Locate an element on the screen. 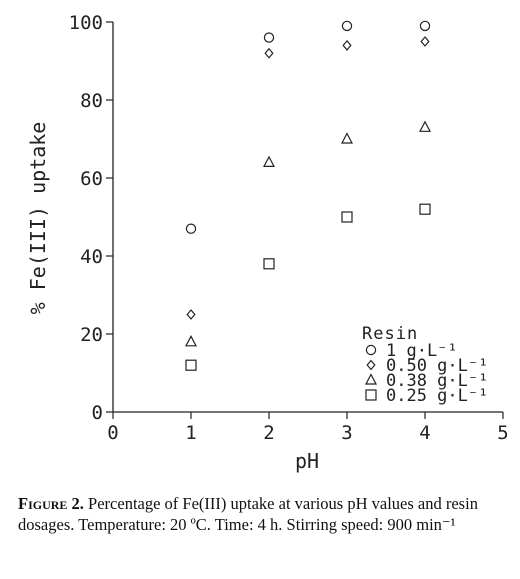 Image resolution: width=520 pixels, height=579 pixels. y-tick-label: 100 is located at coordinates (86, 23).